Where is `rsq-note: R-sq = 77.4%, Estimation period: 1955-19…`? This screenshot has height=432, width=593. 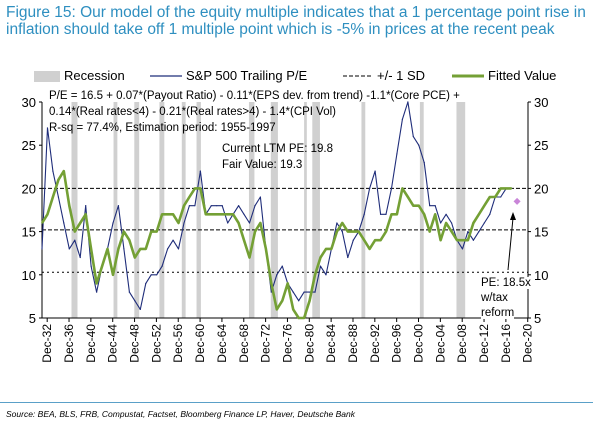 rsq-note: R-sq = 77.4%, Estimation period: 1955-19… is located at coordinates (162, 128).